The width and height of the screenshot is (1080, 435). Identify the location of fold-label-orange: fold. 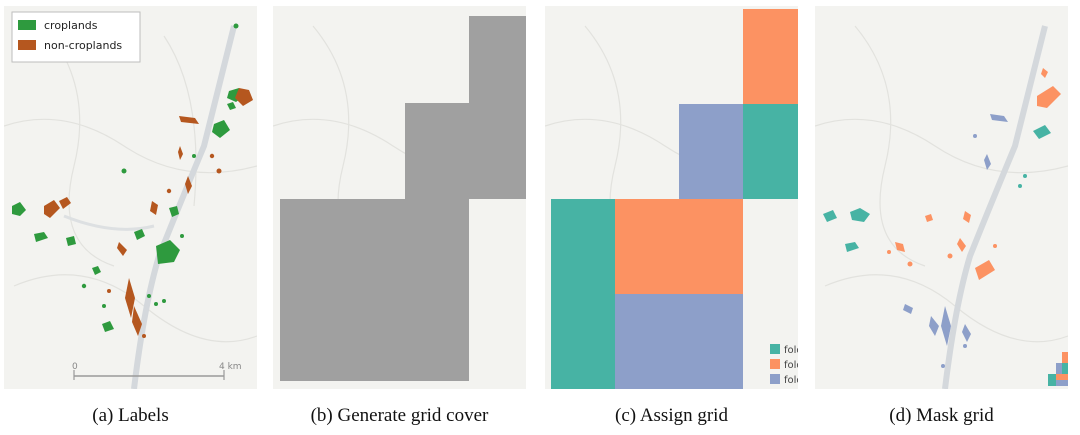
(791, 365).